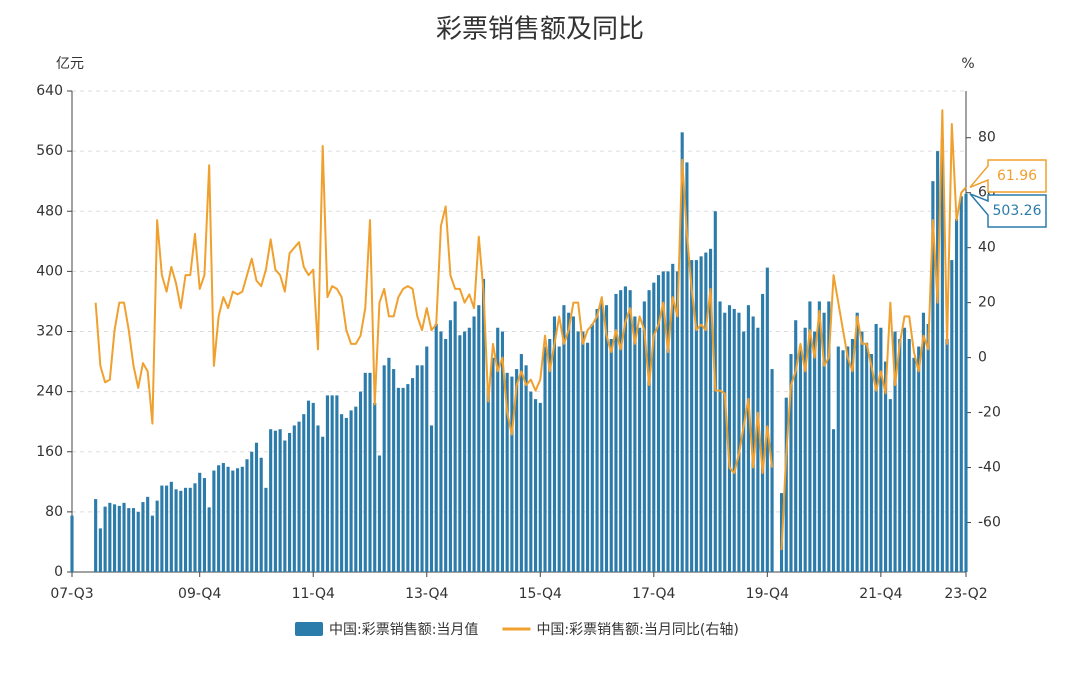 This screenshot has height=675, width=1080. Describe the element at coordinates (313, 594) in the screenshot. I see `x-tick-label: 11-Q4` at that location.